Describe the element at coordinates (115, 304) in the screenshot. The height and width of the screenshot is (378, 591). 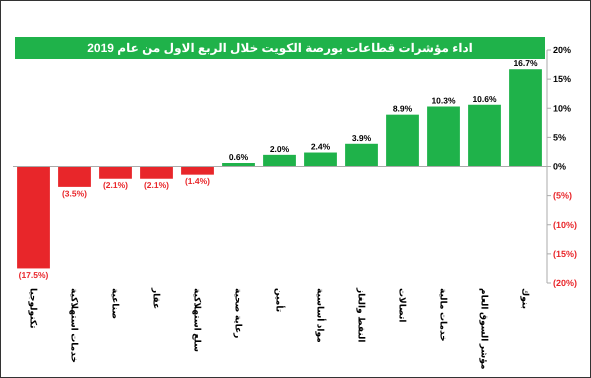
I see `x-tick-label: صناعية` at that location.